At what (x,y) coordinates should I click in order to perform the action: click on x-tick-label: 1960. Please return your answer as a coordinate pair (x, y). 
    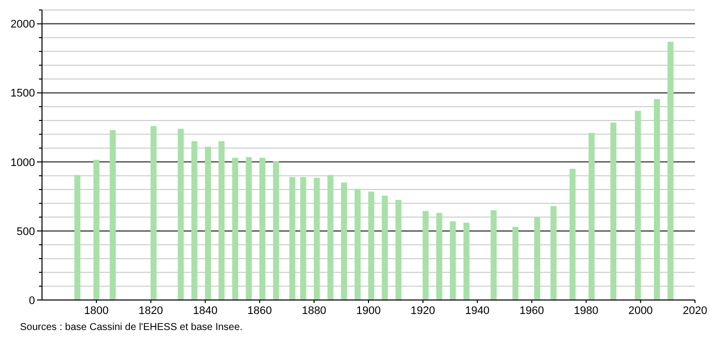
    Looking at the image, I should click on (532, 311).